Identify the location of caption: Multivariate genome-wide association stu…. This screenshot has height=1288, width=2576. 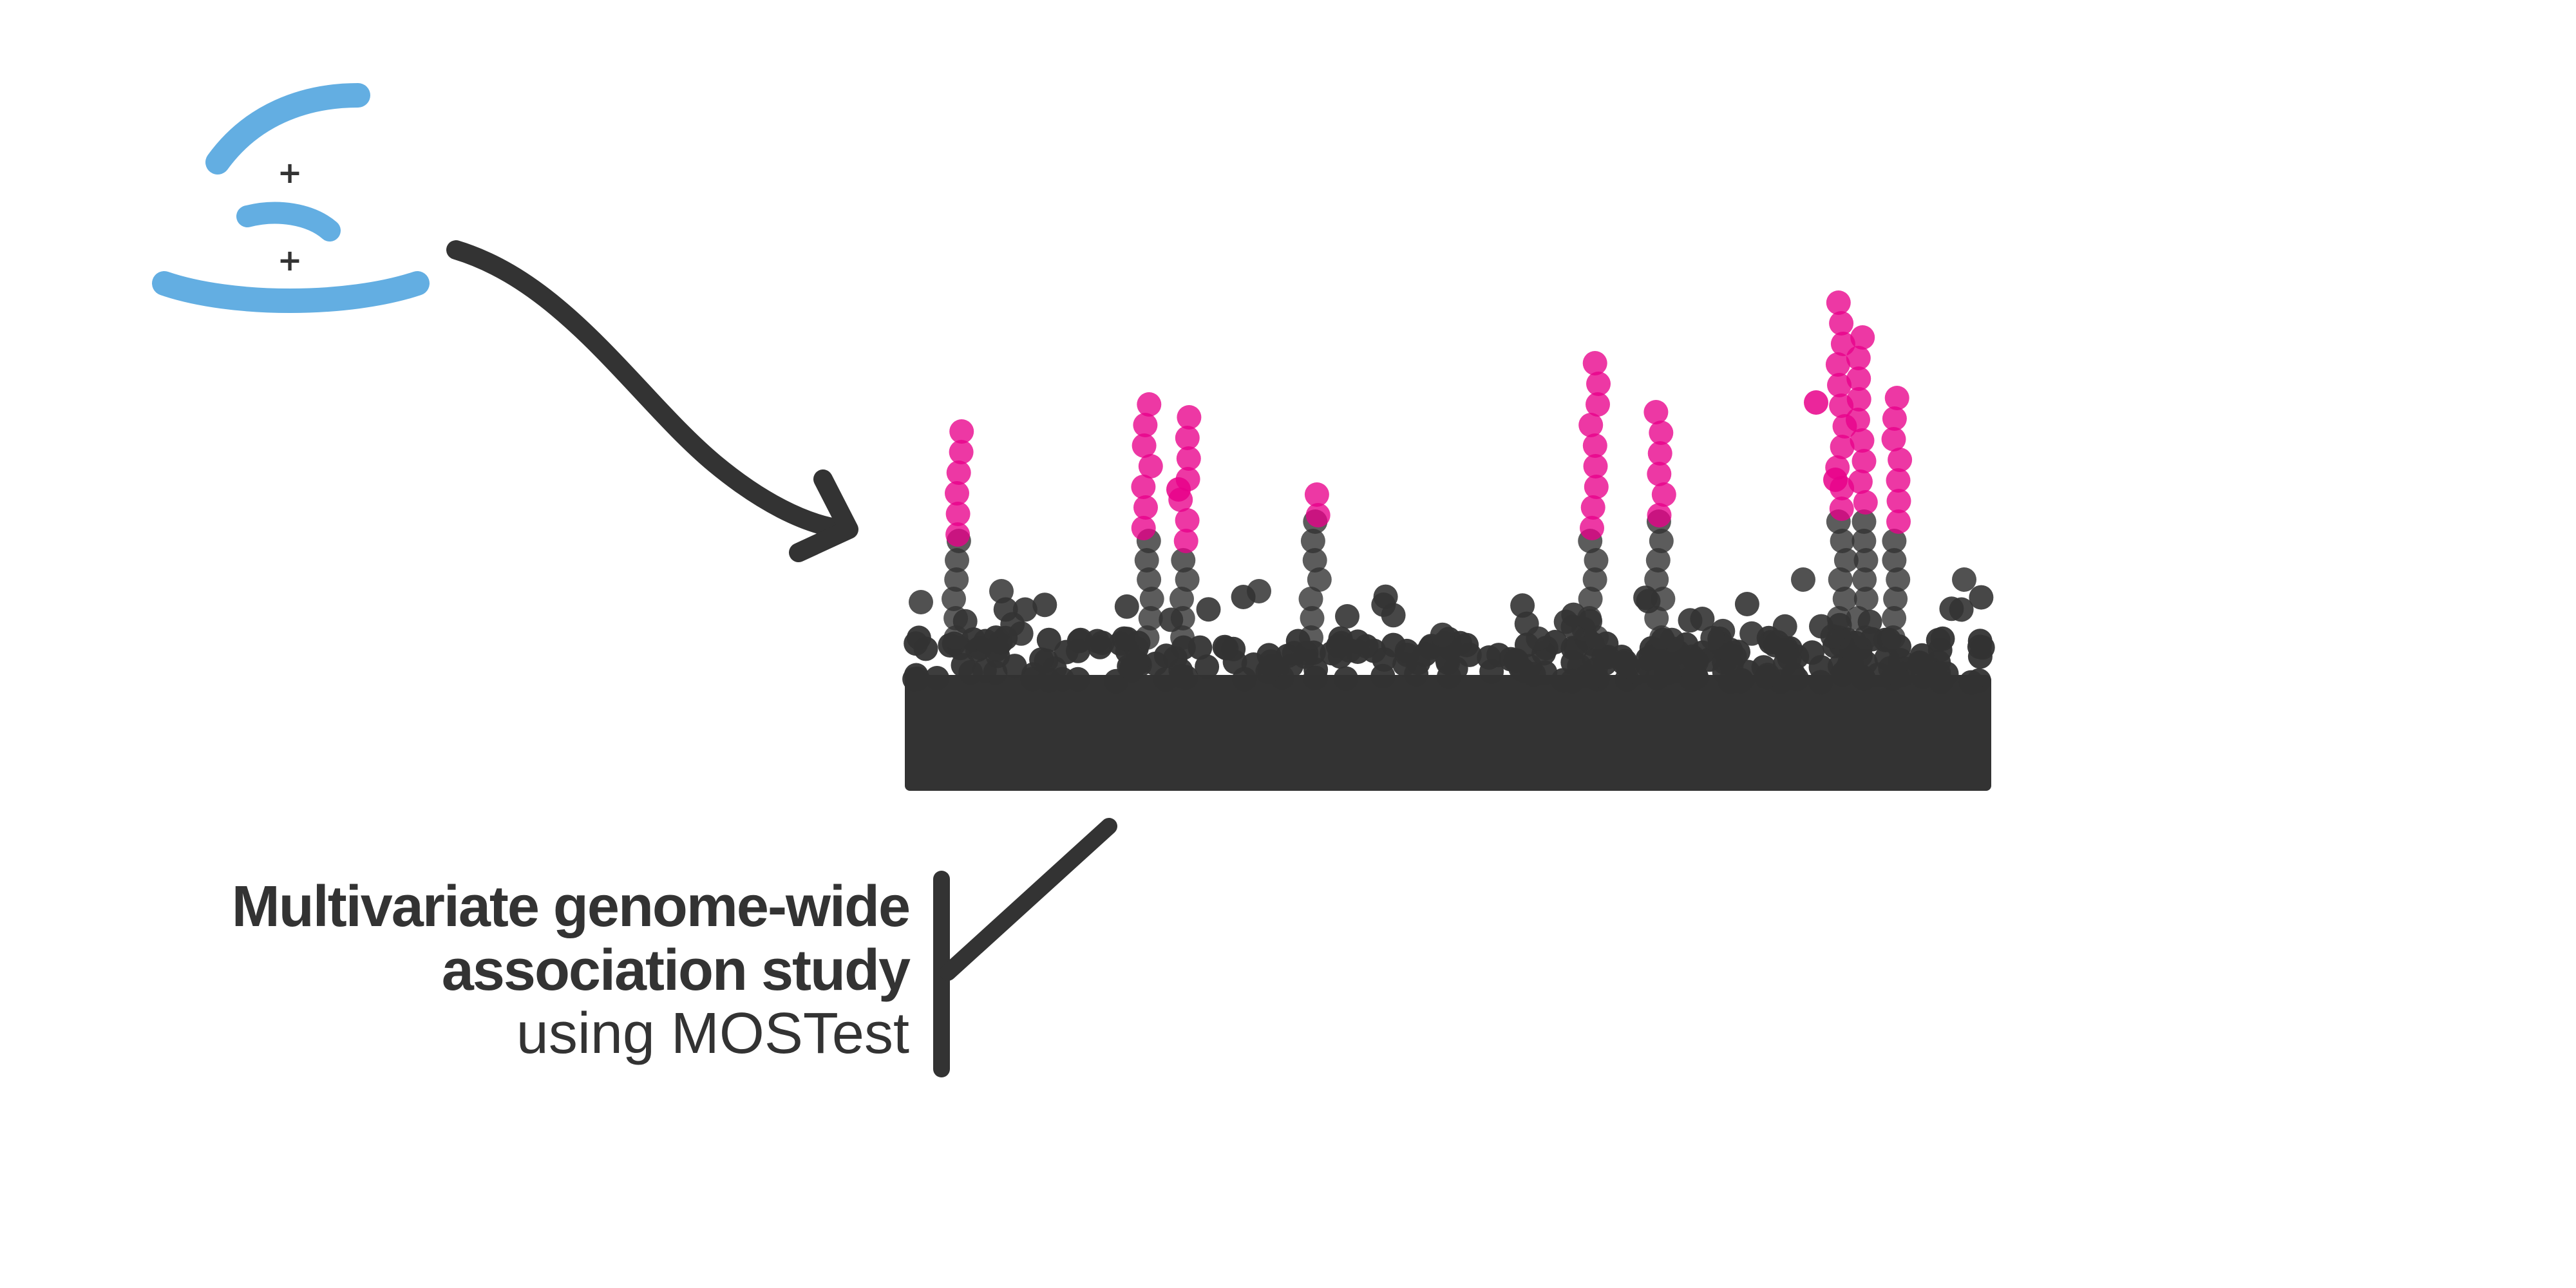
(572, 971).